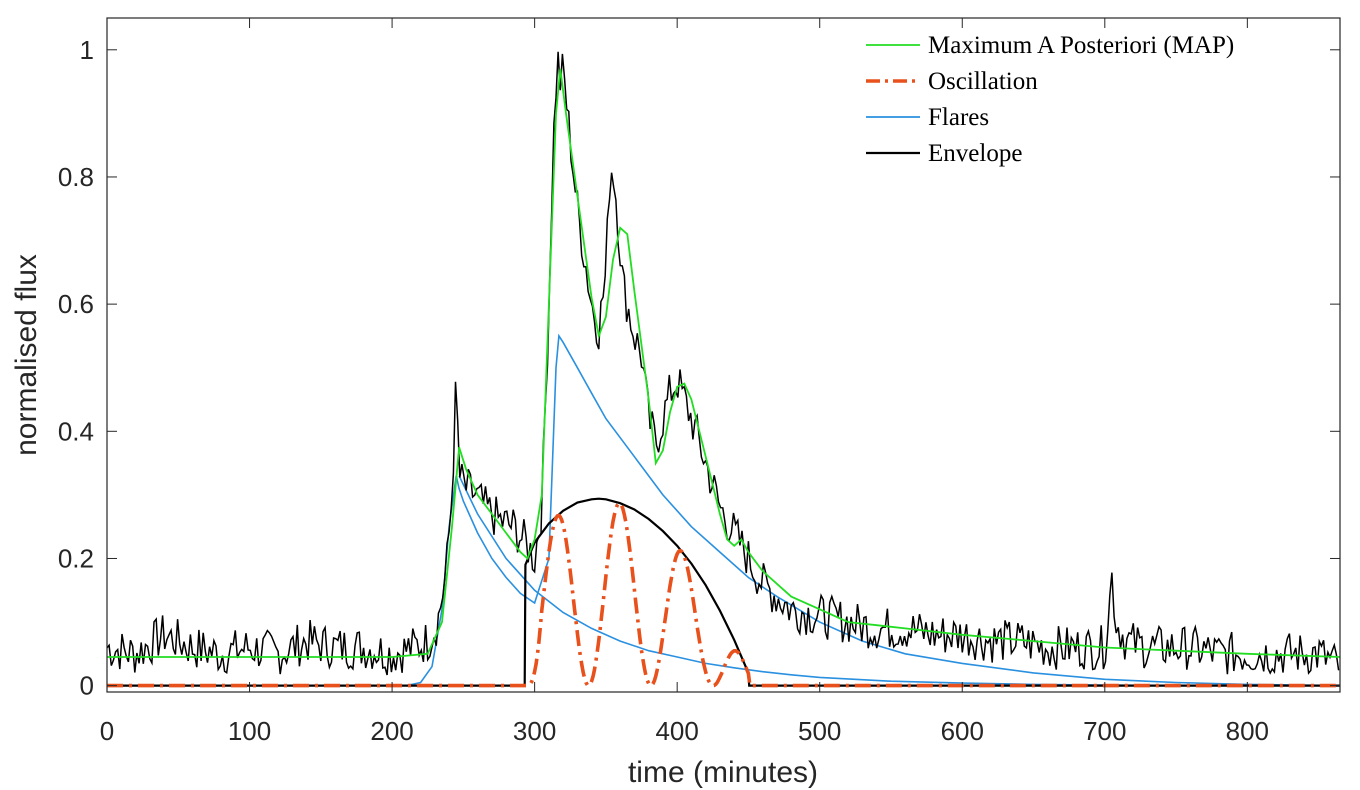 Image resolution: width=1360 pixels, height=790 pixels. I want to click on y-tick-label: 0.8, so click(76, 177).